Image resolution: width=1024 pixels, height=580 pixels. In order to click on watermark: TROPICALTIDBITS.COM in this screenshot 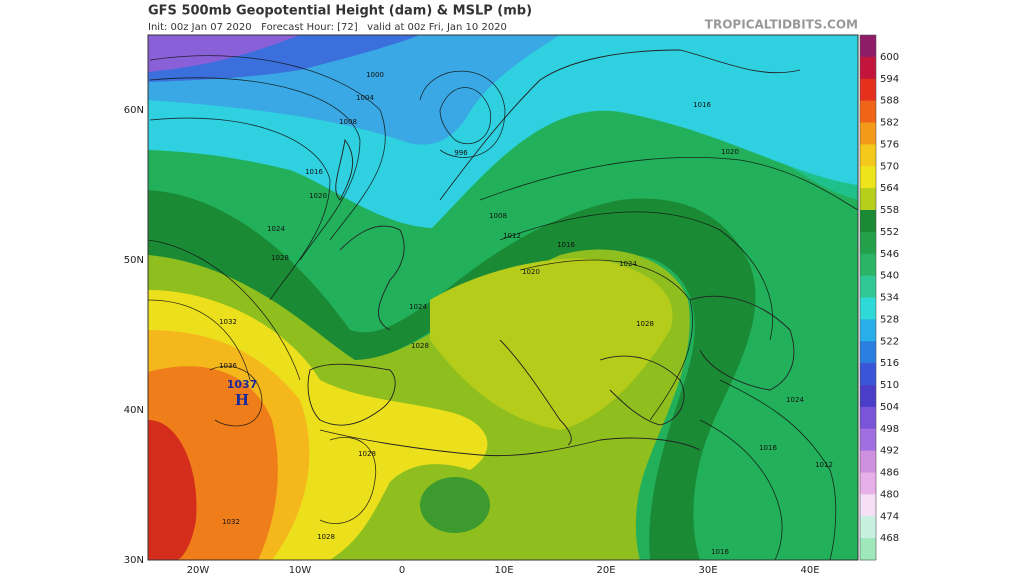, I will do `click(781, 25)`.